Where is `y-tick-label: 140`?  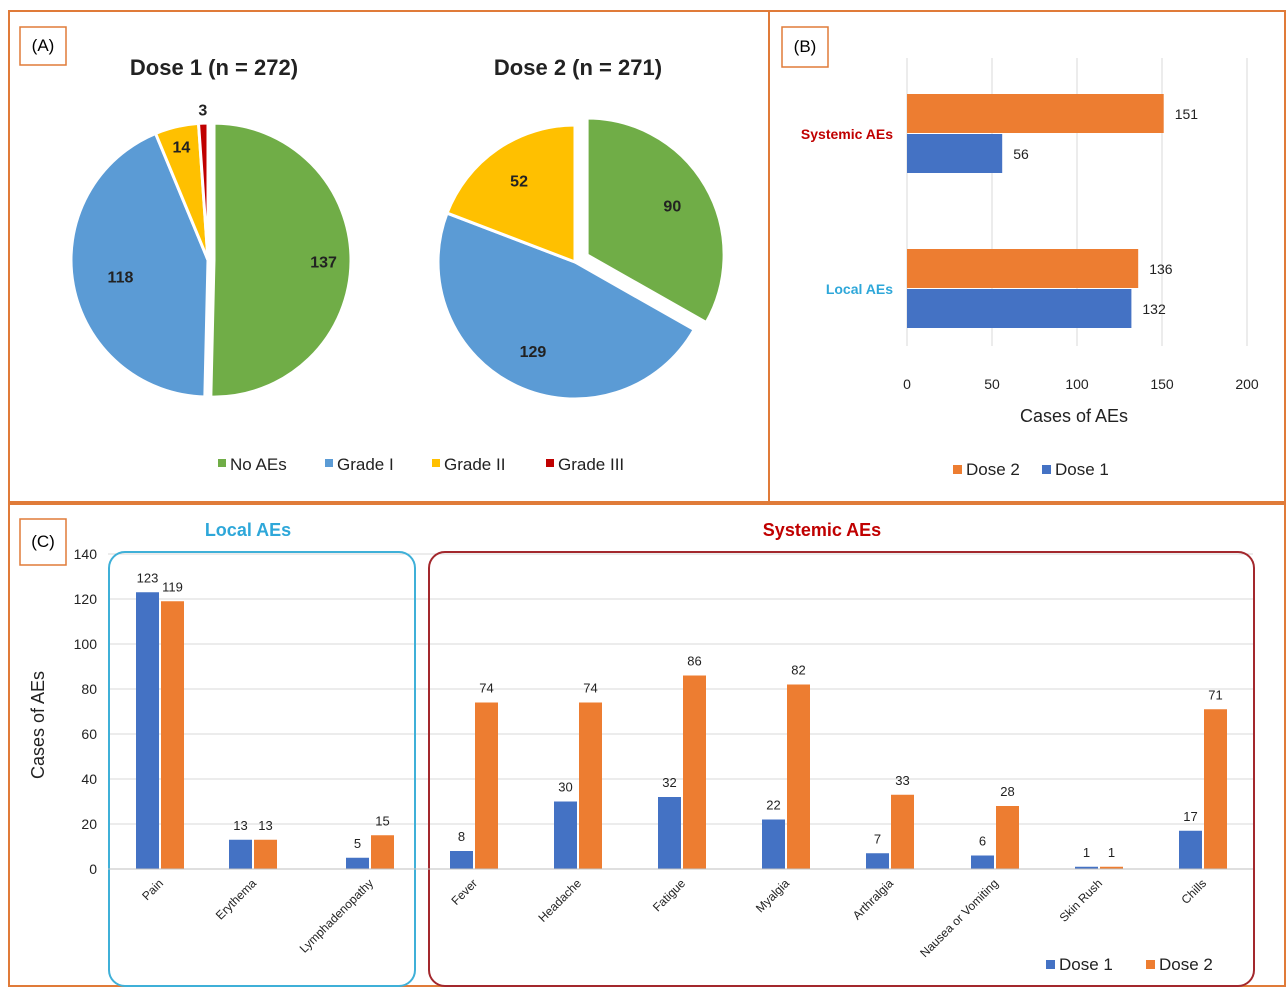 y-tick-label: 140 is located at coordinates (86, 554).